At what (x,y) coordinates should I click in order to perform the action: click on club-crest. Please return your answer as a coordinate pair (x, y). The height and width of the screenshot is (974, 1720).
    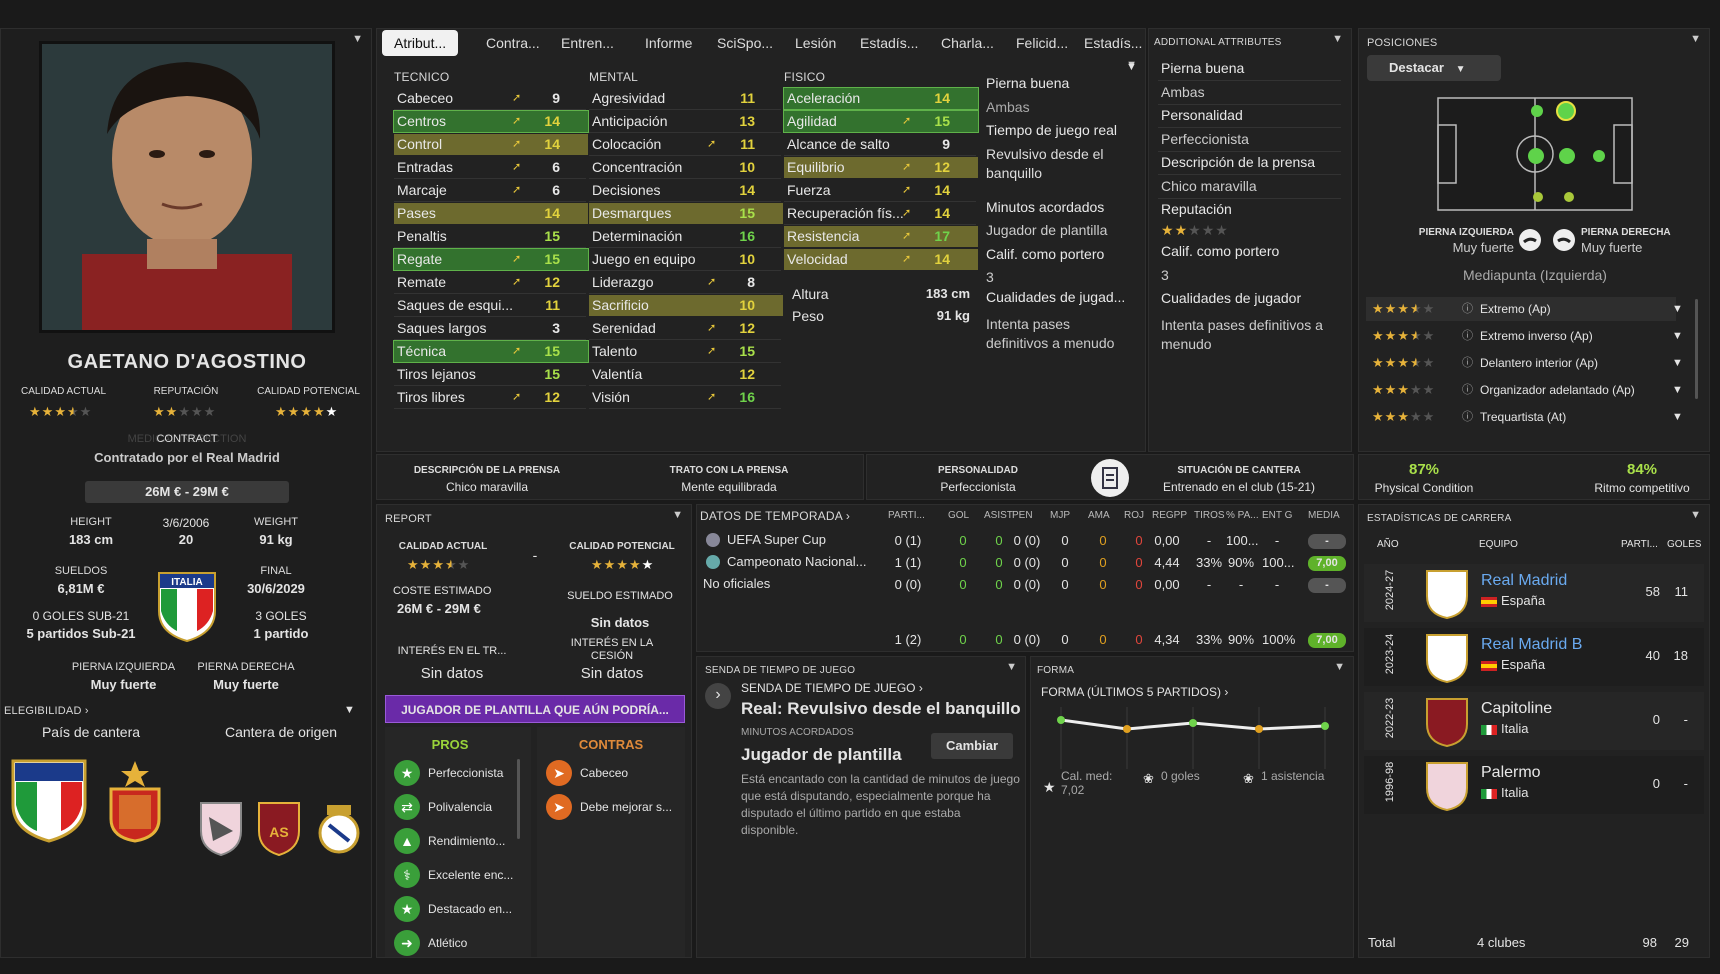
    Looking at the image, I should click on (1447, 595).